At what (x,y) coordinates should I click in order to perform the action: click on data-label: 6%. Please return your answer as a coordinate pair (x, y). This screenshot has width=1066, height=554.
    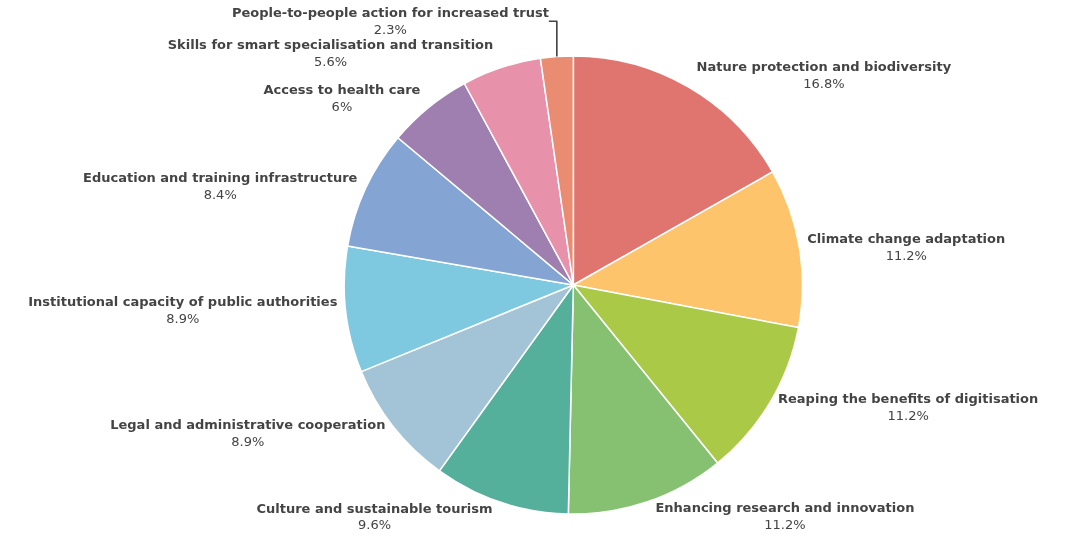
    Looking at the image, I should click on (342, 106).